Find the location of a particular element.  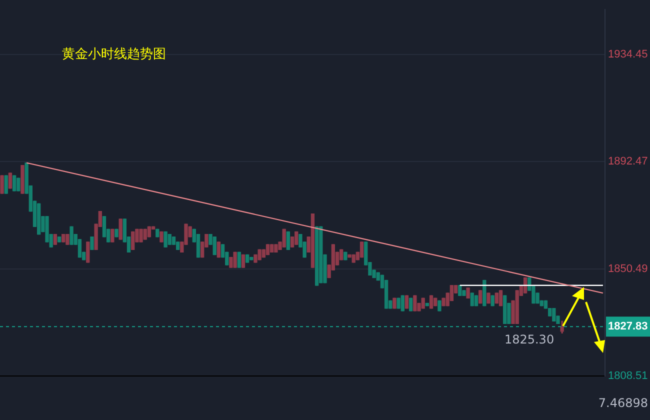

y-tick-label: 1892.47 is located at coordinates (628, 162).